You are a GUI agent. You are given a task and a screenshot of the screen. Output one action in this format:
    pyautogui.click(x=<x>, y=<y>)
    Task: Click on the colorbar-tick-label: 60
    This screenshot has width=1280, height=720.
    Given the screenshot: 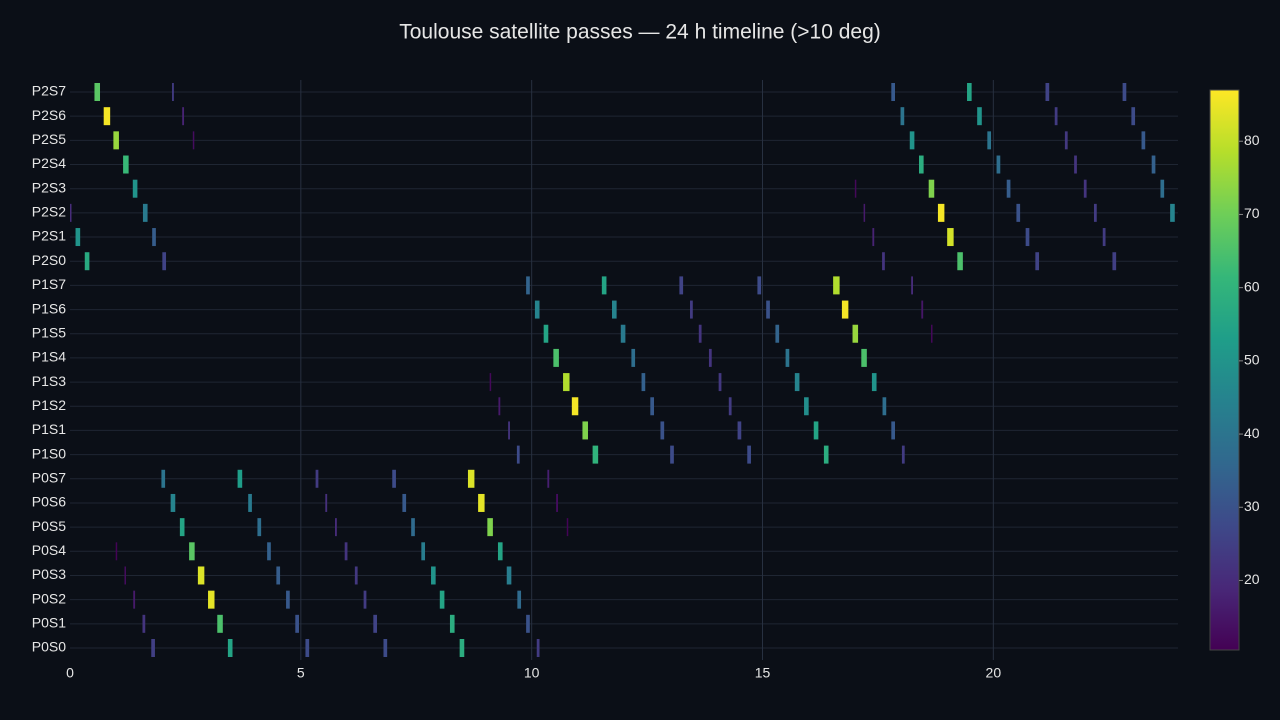 What is the action you would take?
    pyautogui.click(x=1252, y=286)
    